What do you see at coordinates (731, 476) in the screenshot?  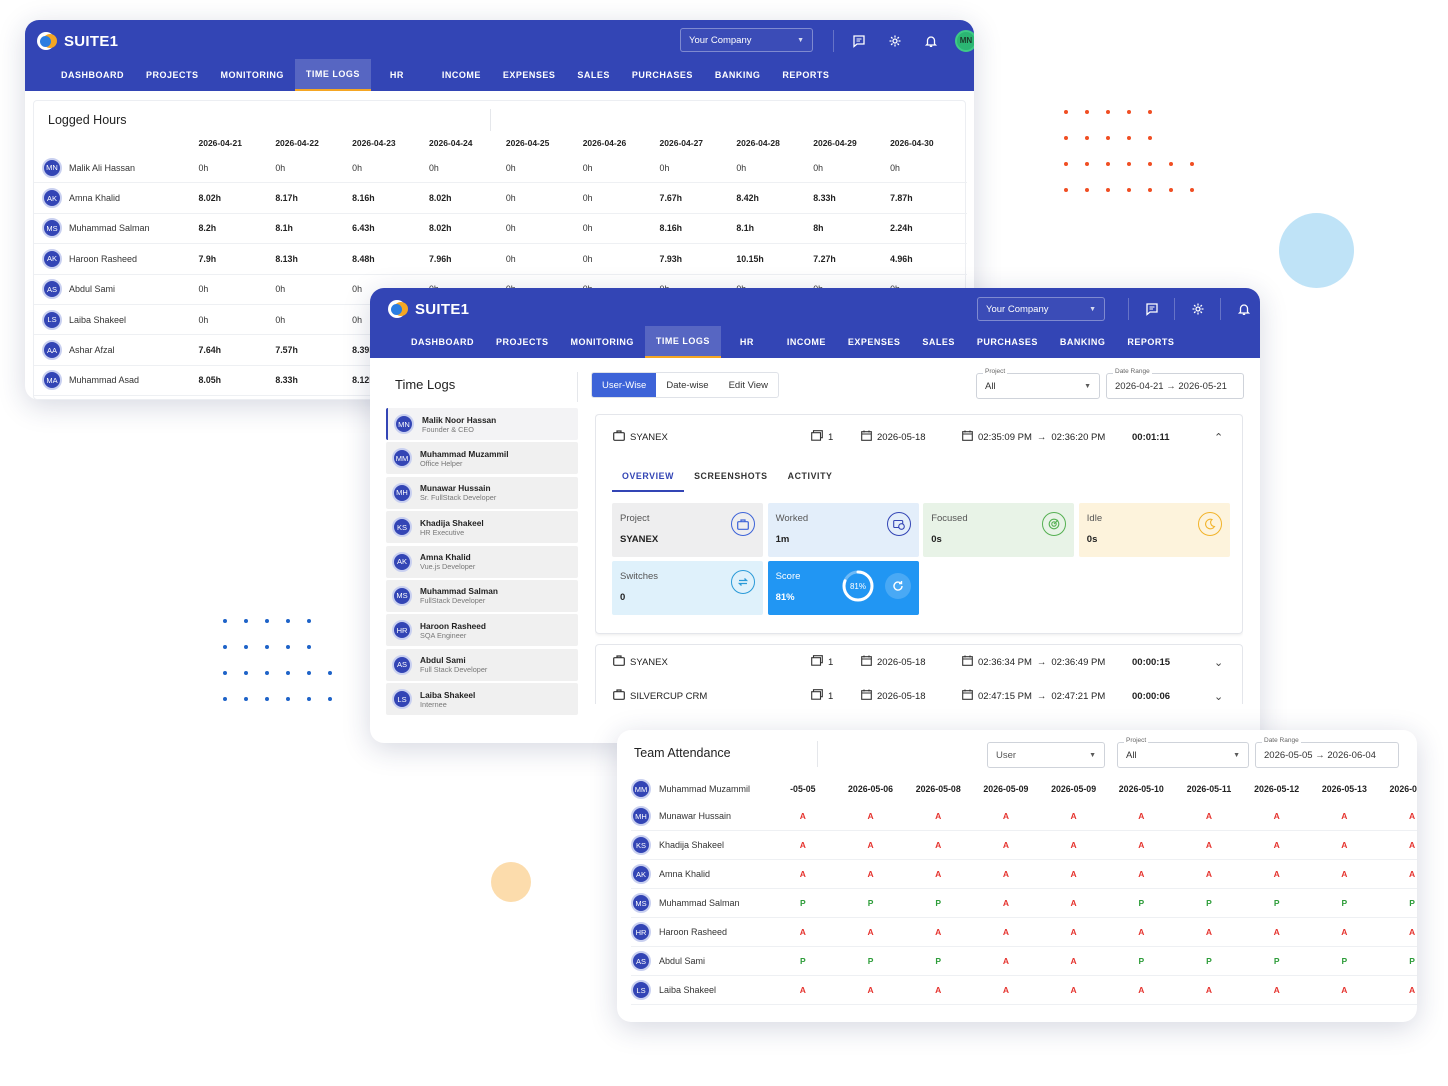 I see `tab-screenshots: SCREENSHOTS` at bounding box center [731, 476].